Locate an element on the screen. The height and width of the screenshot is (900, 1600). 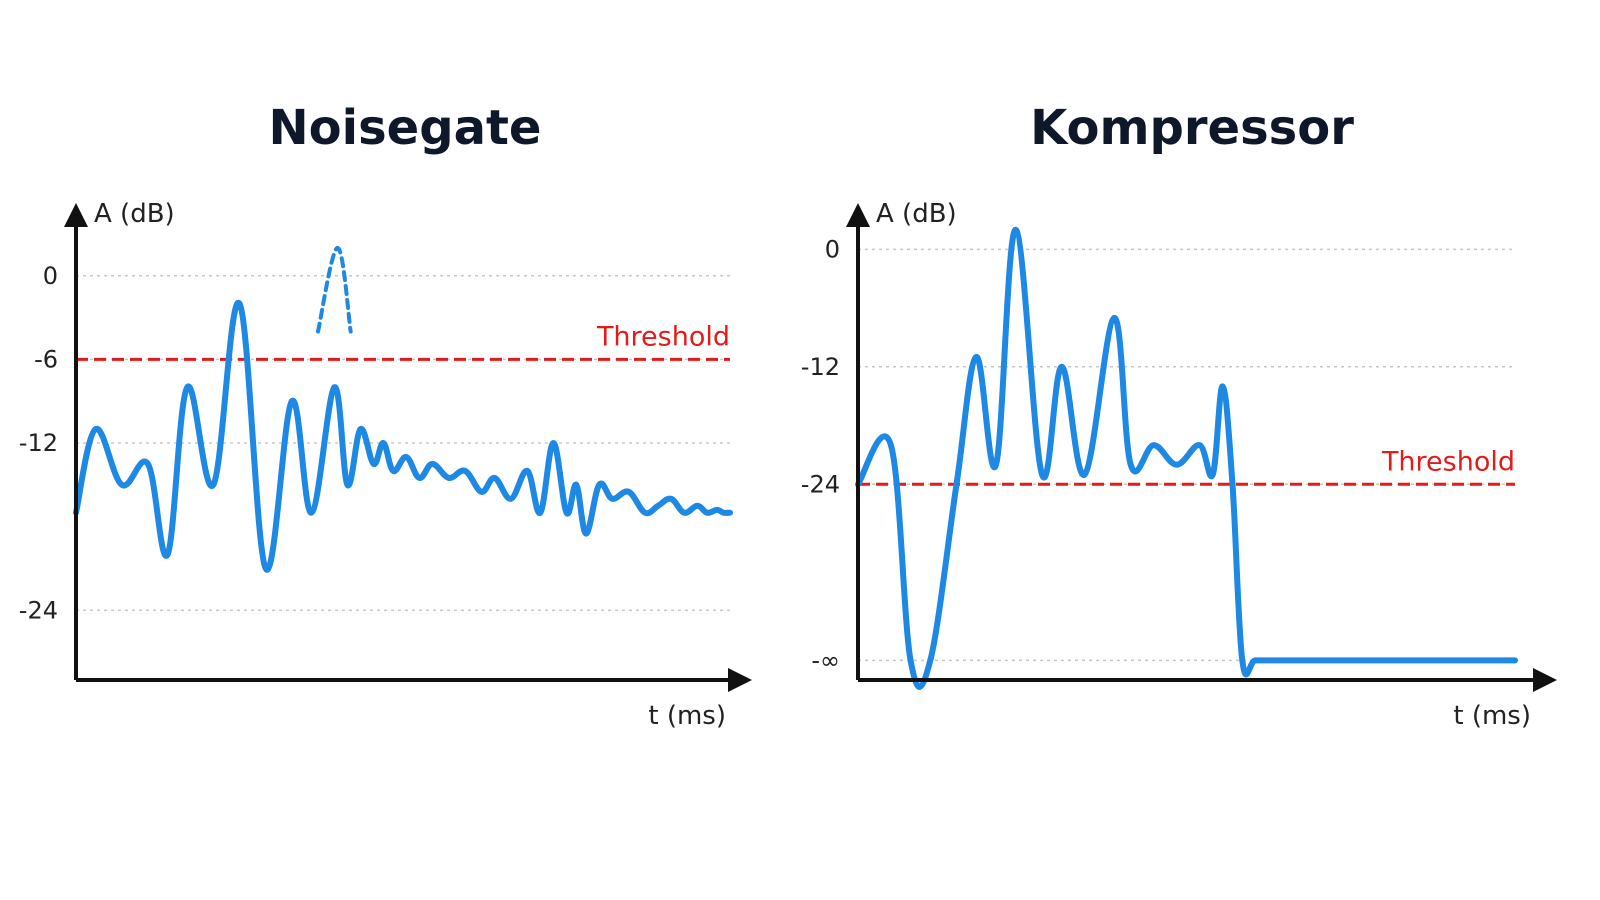
y-tick-label: -6 is located at coordinates (46, 359).